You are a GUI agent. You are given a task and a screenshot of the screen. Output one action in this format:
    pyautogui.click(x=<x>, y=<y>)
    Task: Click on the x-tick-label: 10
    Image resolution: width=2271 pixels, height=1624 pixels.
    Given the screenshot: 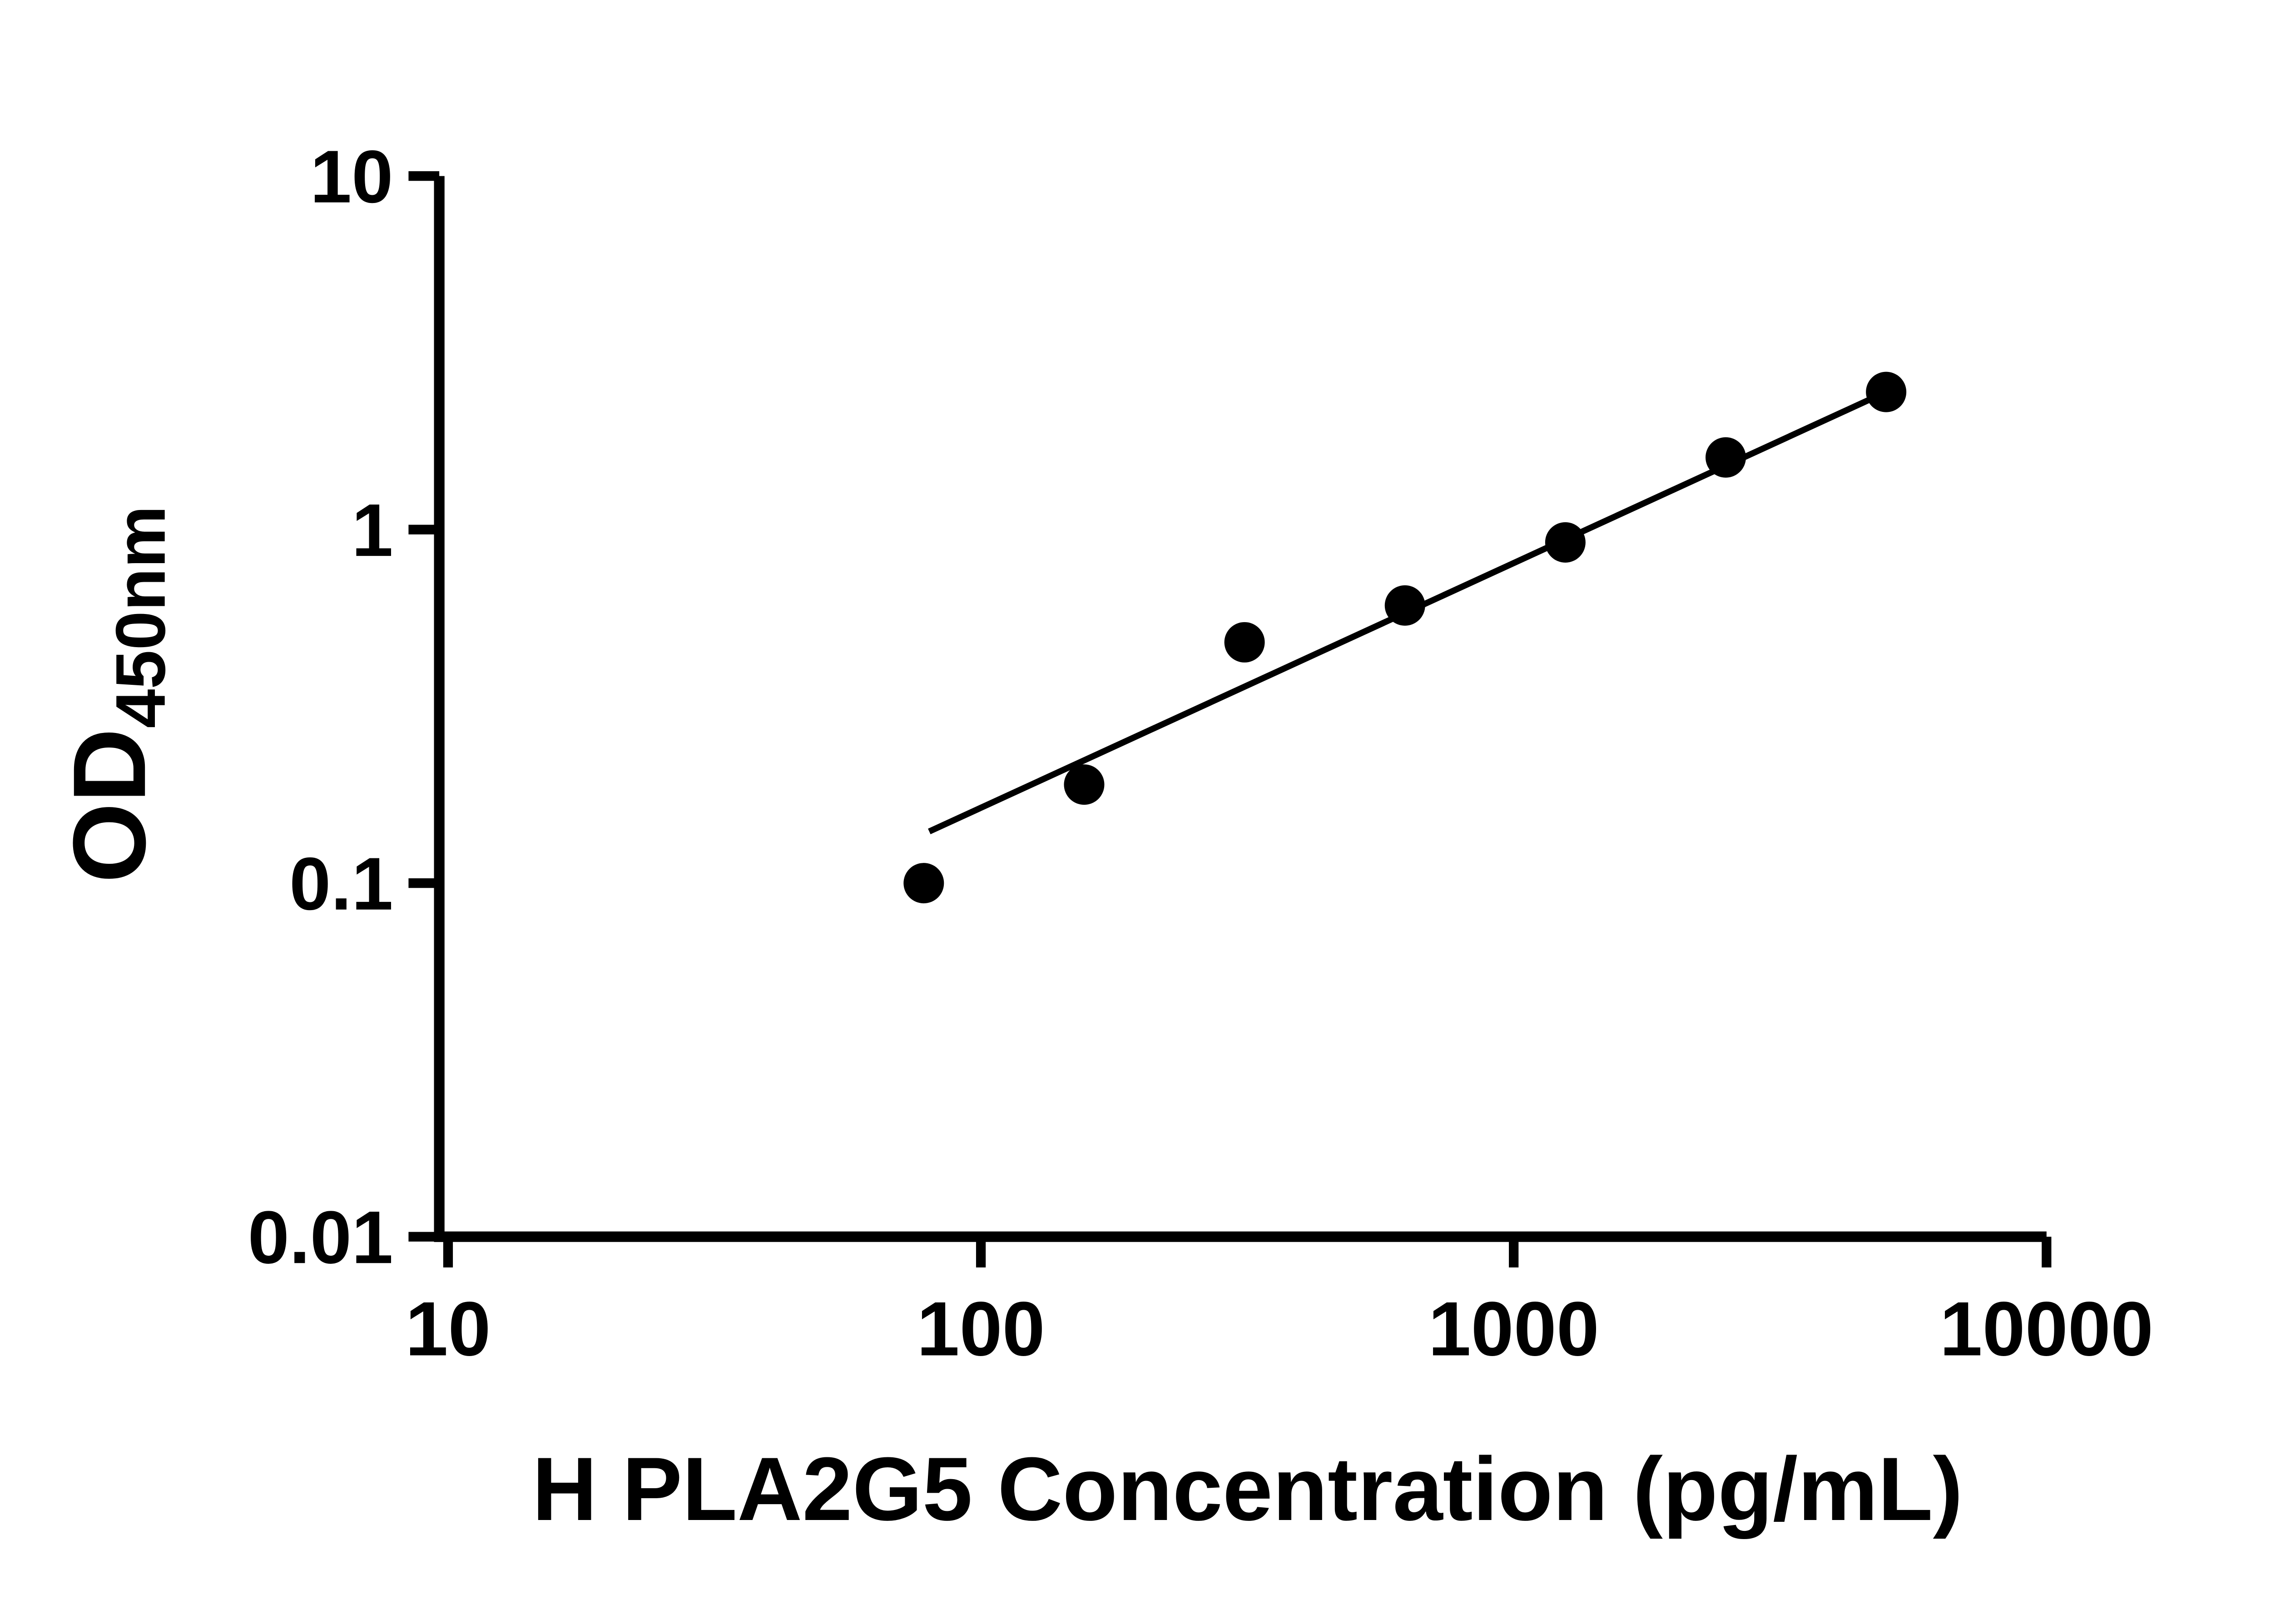 What is the action you would take?
    pyautogui.click(x=448, y=1328)
    